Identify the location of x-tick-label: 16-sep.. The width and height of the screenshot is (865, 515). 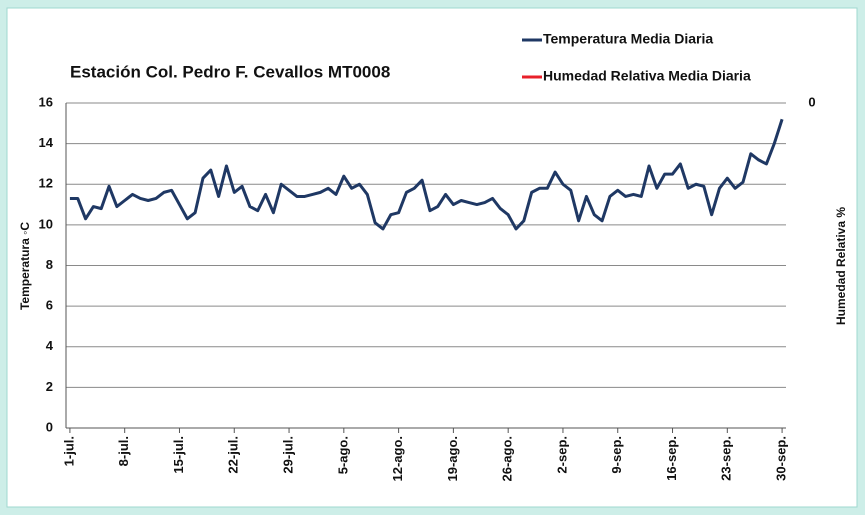
(671, 458).